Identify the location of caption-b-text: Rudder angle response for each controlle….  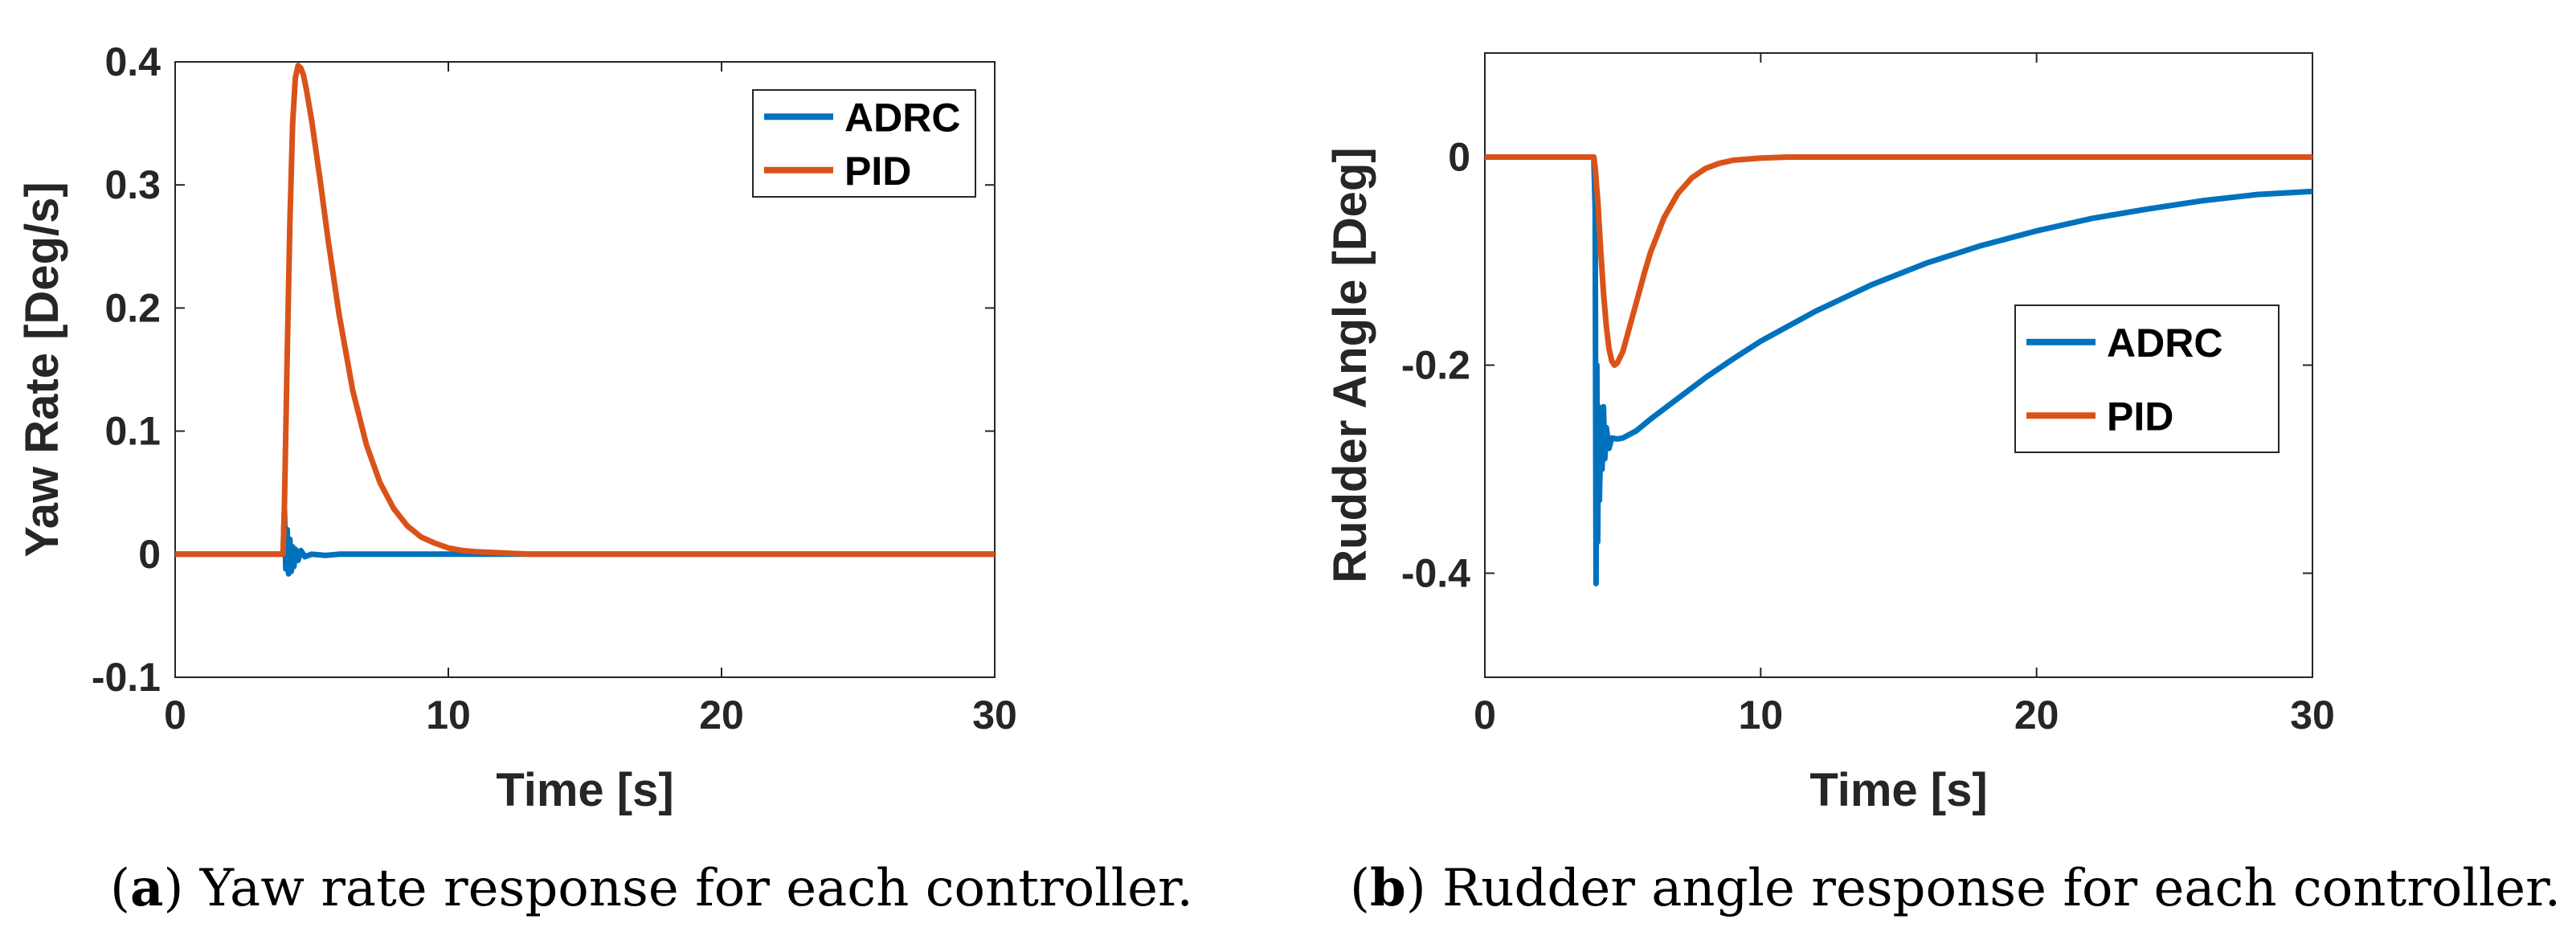
(2002, 888).